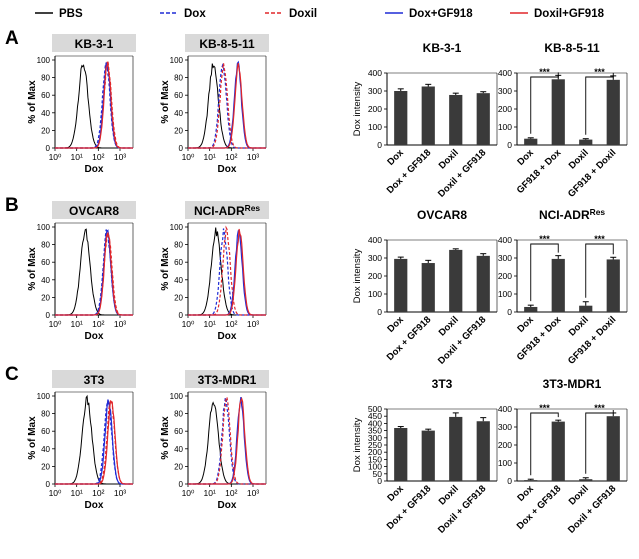  What do you see at coordinates (569, 14) in the screenshot?
I see `legend-label-4: Doxil+GF918` at bounding box center [569, 14].